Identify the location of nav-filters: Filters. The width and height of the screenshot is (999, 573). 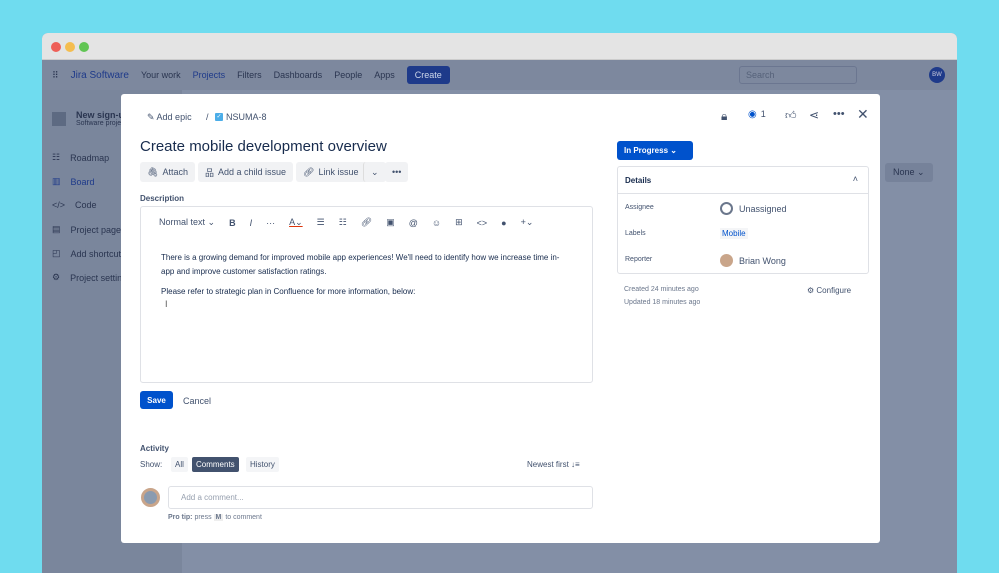
(249, 75).